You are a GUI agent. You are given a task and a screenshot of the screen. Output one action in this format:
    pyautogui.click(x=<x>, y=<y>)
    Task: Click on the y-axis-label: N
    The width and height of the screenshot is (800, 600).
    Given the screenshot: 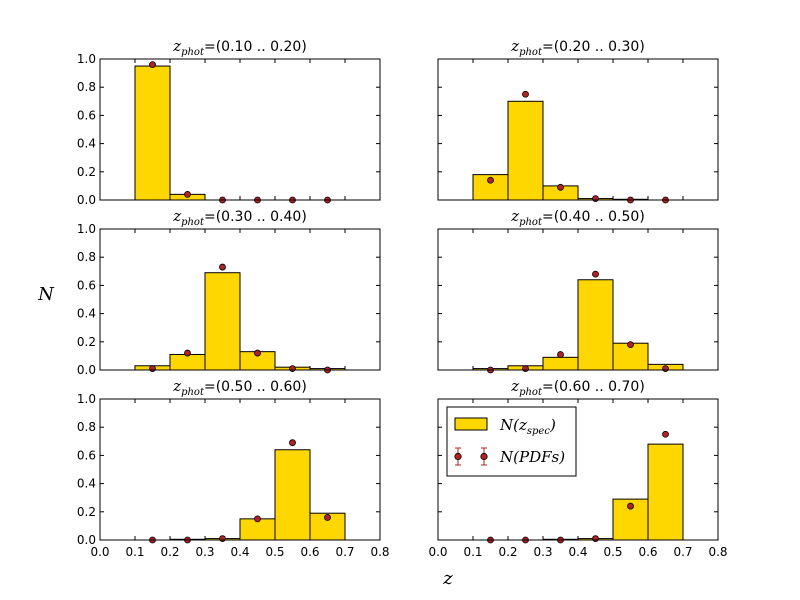 What is the action you would take?
    pyautogui.click(x=46, y=294)
    